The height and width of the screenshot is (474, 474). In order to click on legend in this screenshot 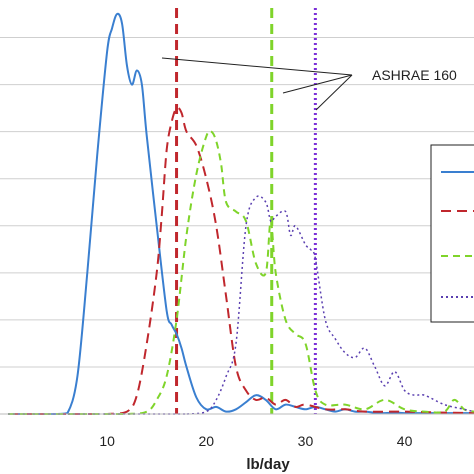, I will do `click(452, 233)`.